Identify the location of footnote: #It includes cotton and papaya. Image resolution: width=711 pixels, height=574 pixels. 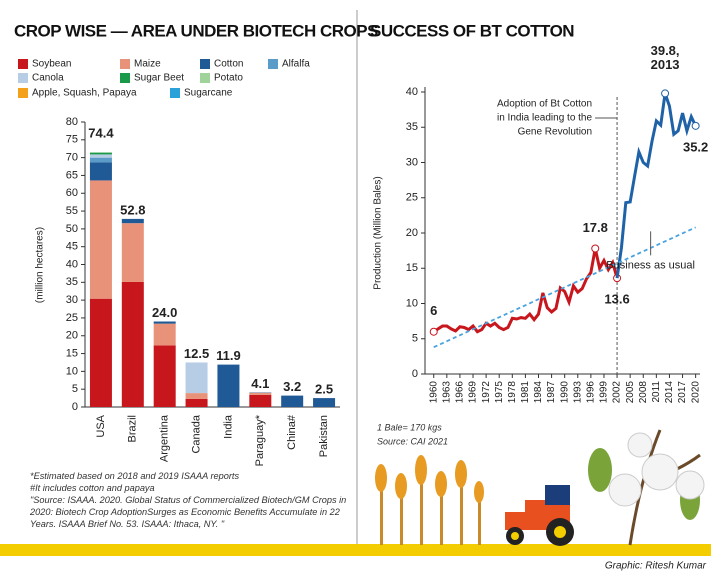
(92, 488).